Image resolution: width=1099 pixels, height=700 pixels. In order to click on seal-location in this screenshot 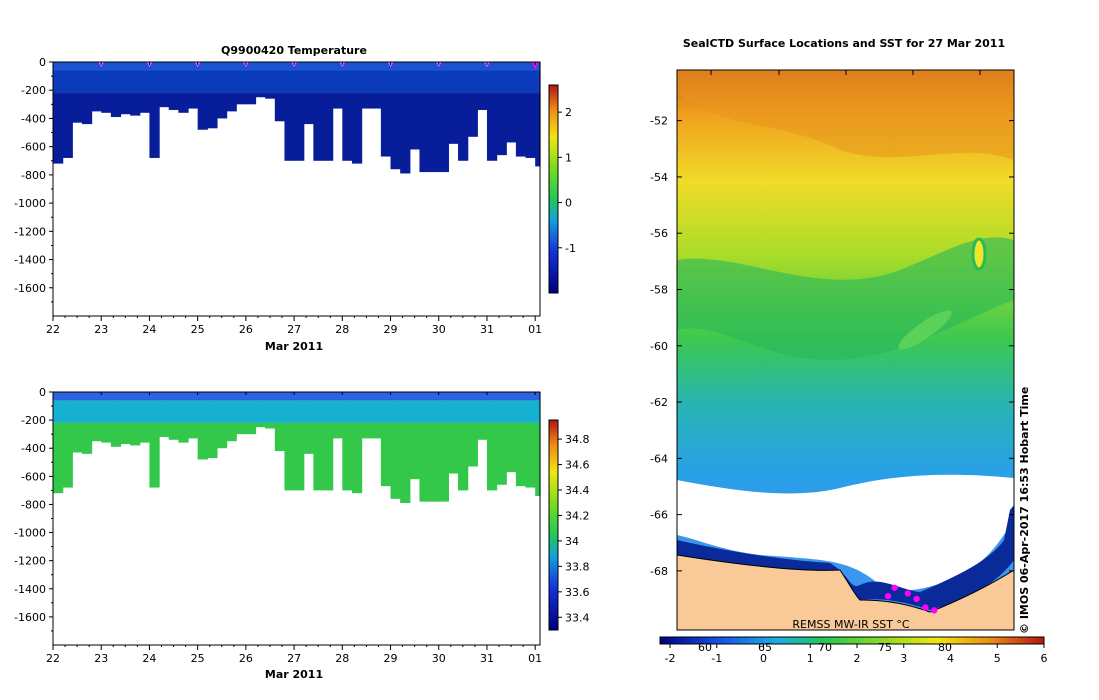, I will do `click(916, 599)`.